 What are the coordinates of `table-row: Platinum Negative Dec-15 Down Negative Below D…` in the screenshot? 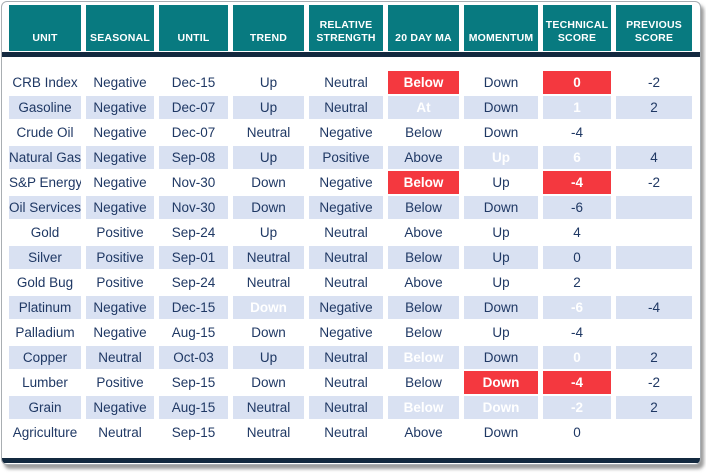 It's located at (350, 307).